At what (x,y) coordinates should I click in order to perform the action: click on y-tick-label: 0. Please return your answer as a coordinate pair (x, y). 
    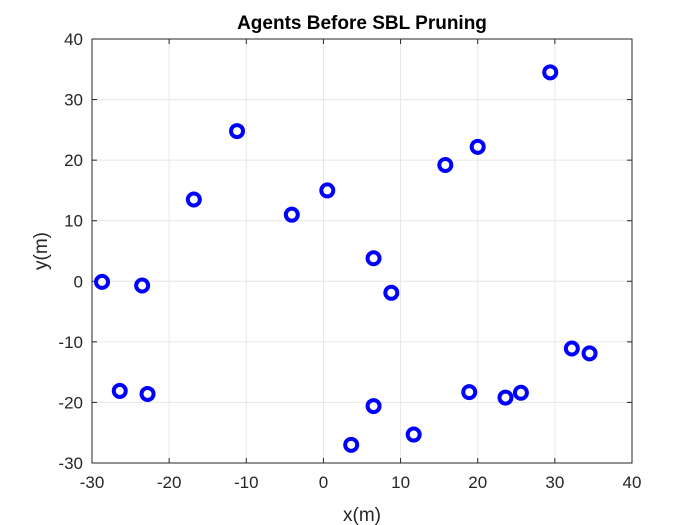
    Looking at the image, I should click on (78, 281).